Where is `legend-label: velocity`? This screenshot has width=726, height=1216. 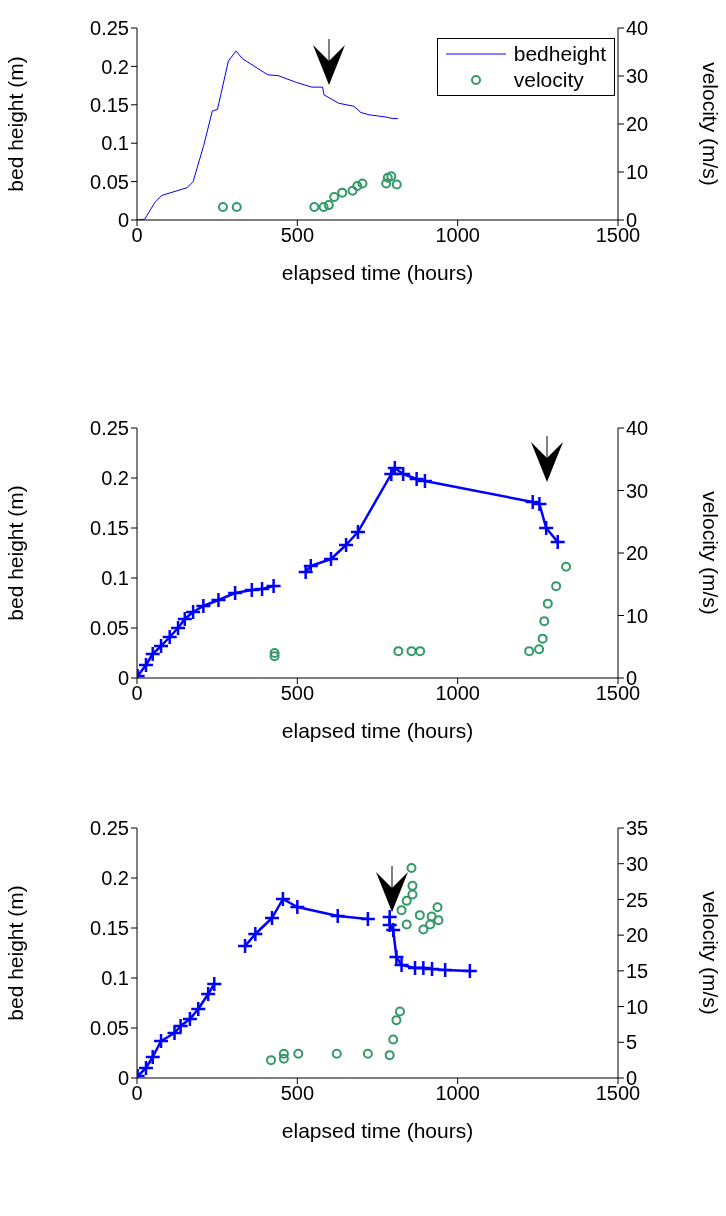 legend-label: velocity is located at coordinates (548, 80).